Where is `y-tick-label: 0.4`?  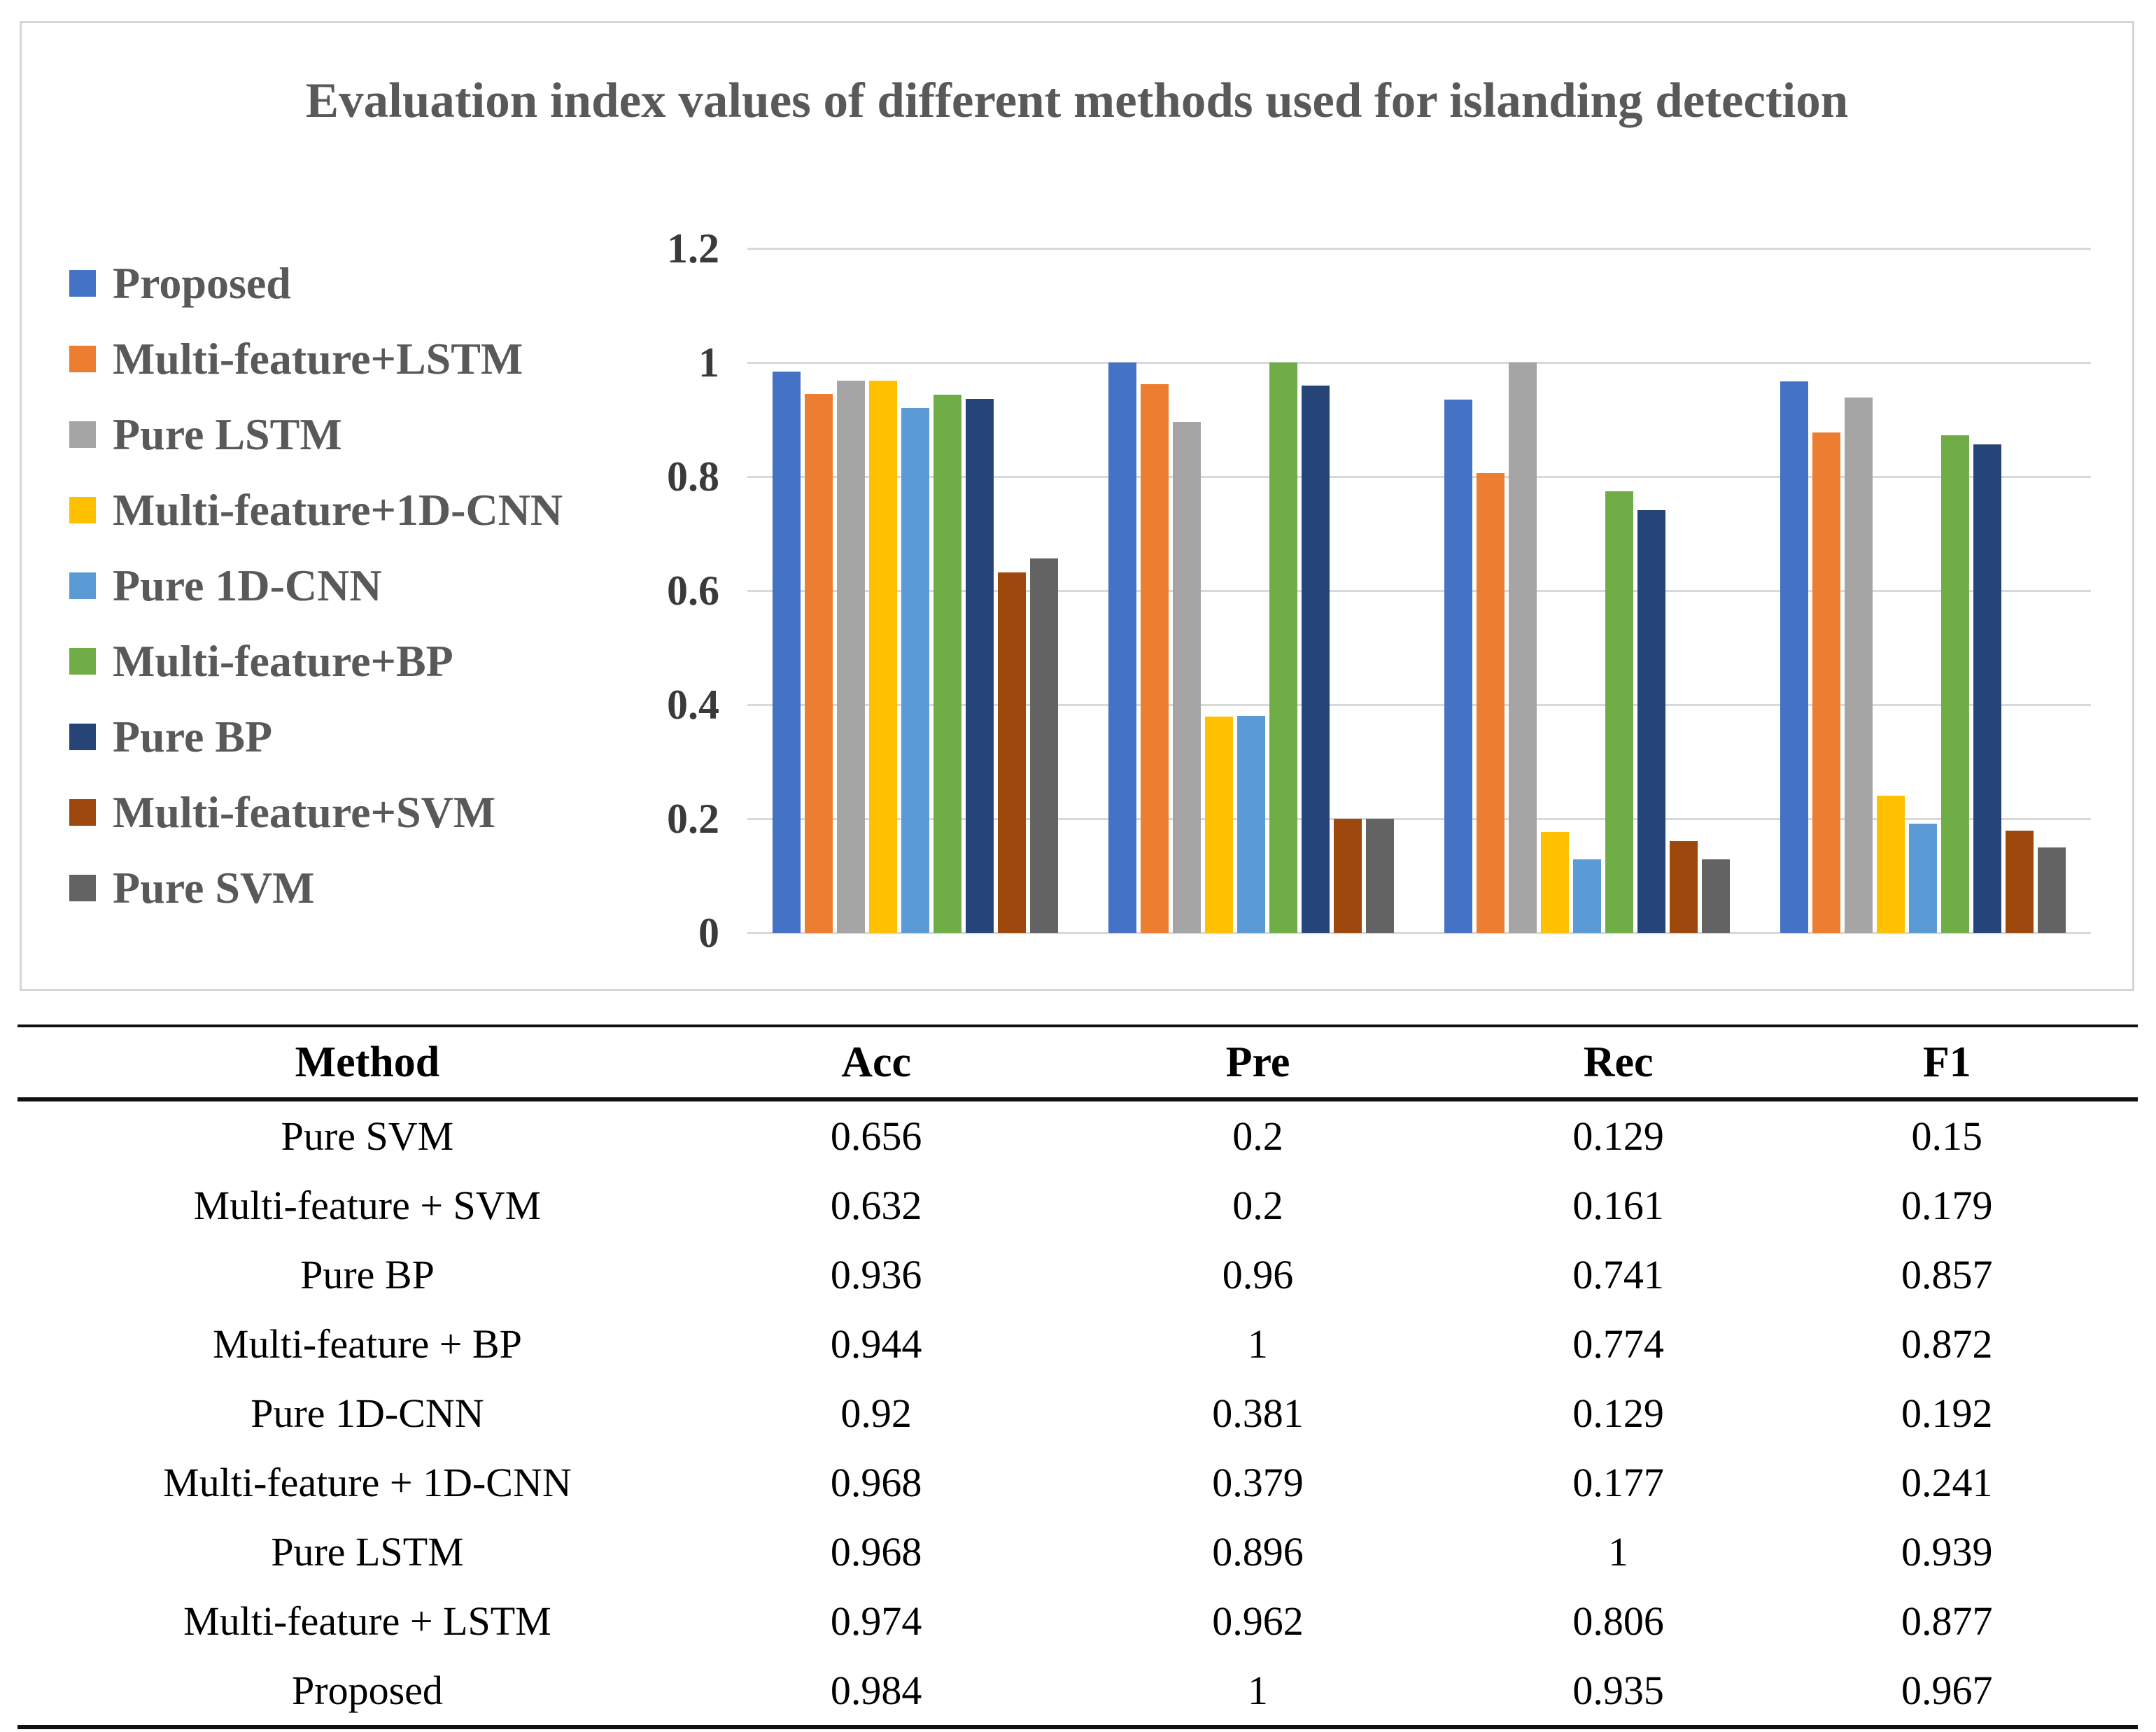
y-tick-label: 0.4 is located at coordinates (693, 705).